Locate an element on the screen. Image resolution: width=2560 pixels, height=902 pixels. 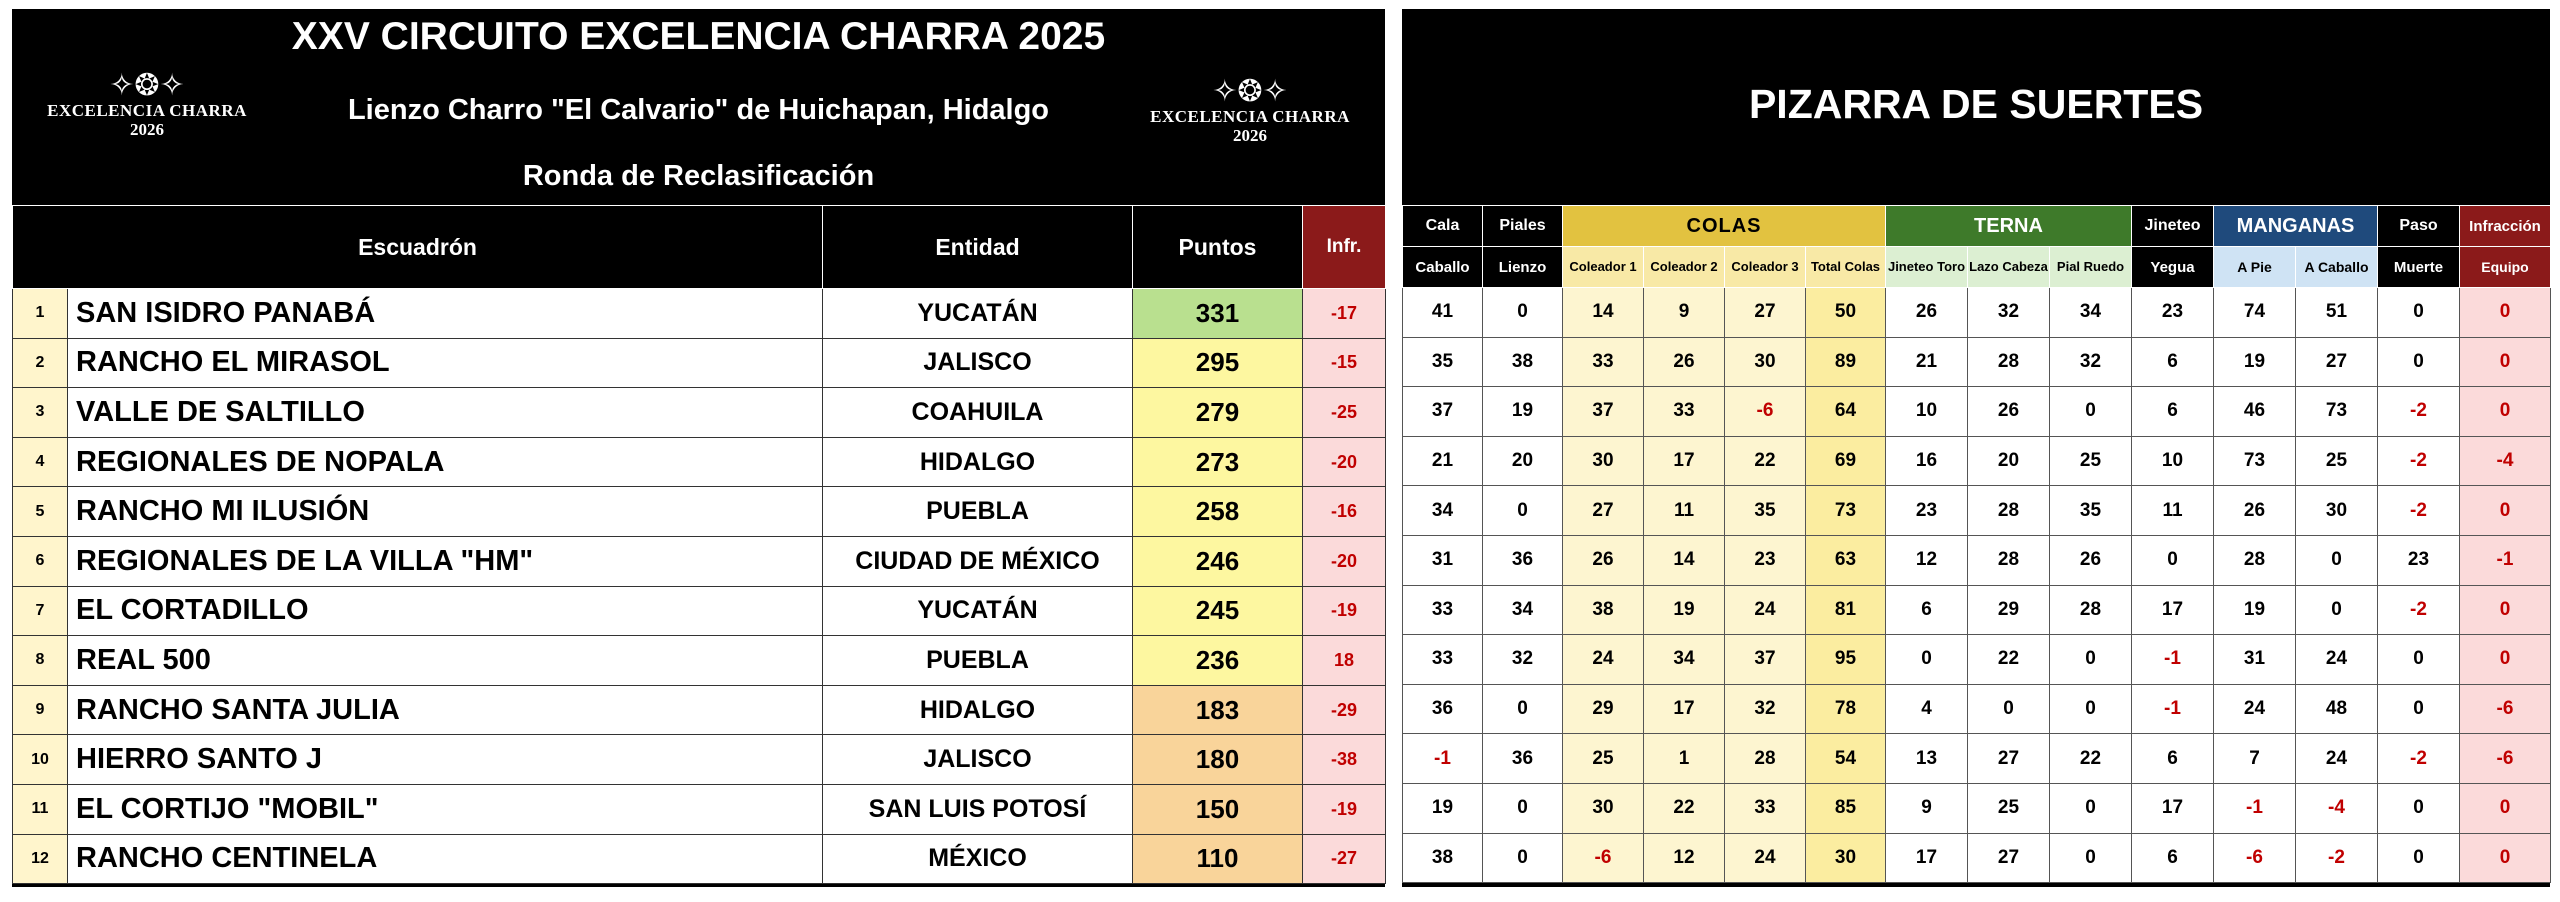
coleador-1-cell: 25 is located at coordinates (1603, 758).